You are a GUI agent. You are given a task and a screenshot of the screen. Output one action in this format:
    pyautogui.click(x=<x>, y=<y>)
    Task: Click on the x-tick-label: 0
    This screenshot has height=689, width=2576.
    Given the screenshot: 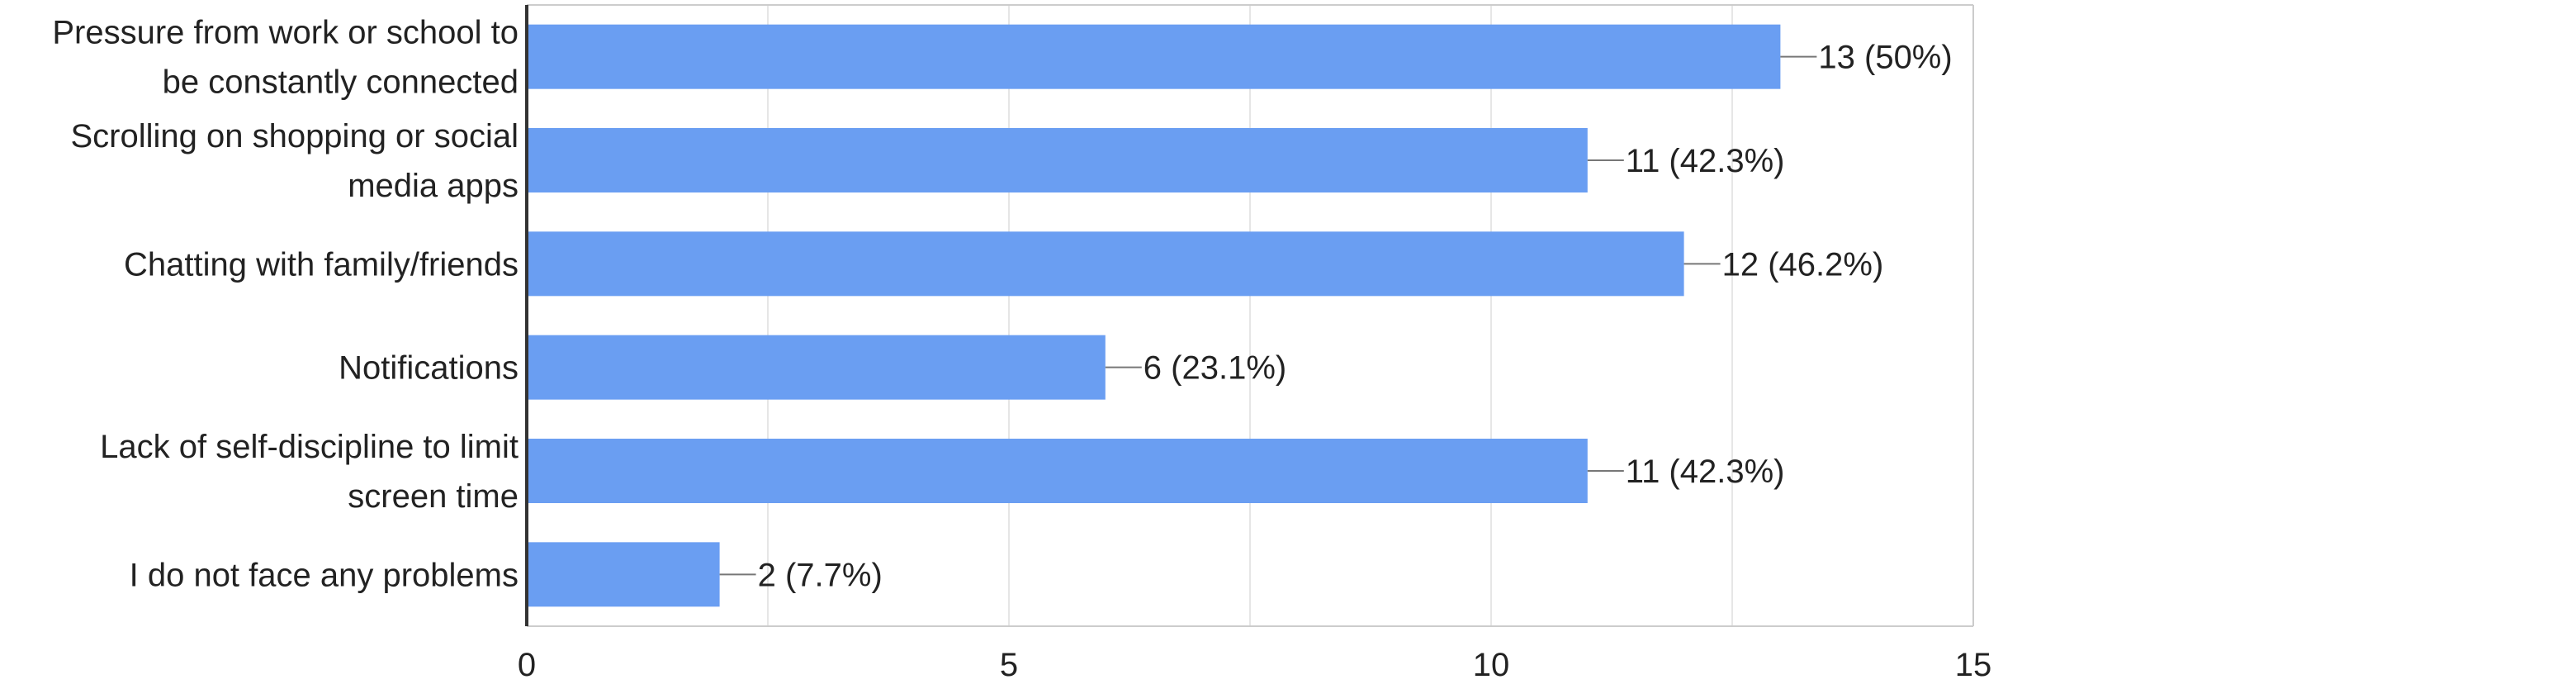 What is the action you would take?
    pyautogui.click(x=527, y=665)
    